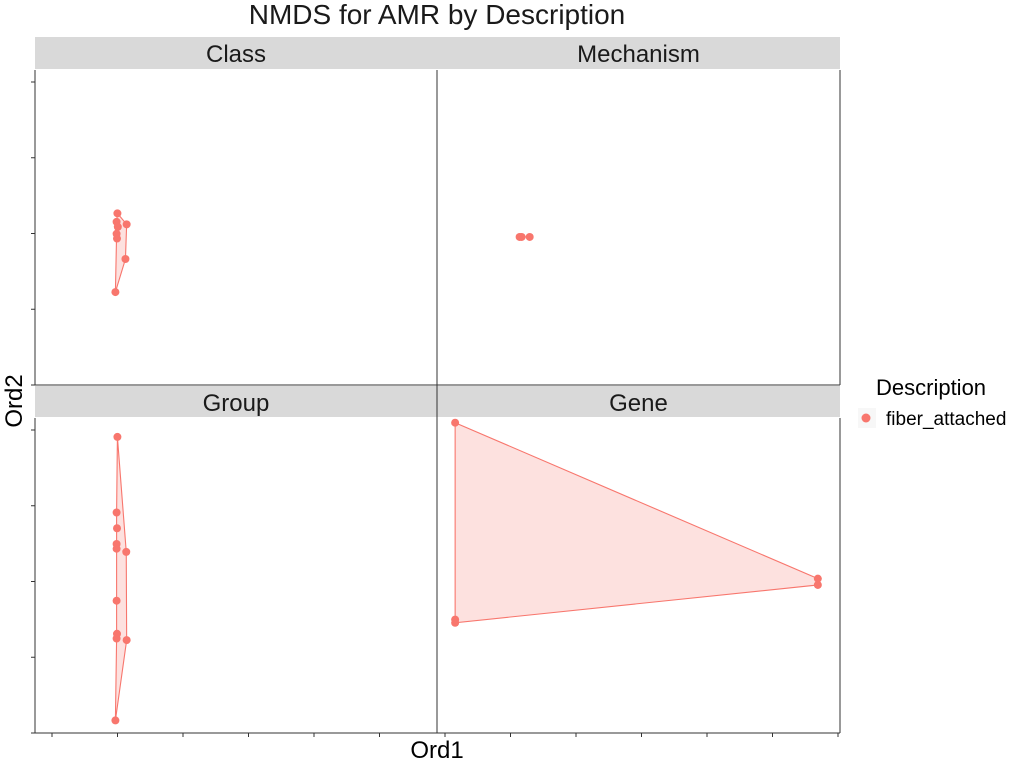 The image size is (1024, 768). What do you see at coordinates (436, 750) in the screenshot?
I see `x-axis-title: Ord1` at bounding box center [436, 750].